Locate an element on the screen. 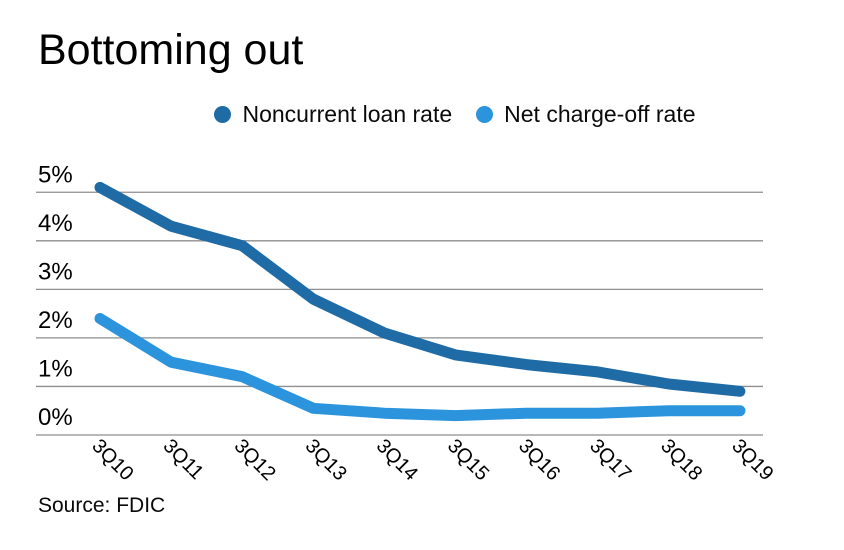 This screenshot has width=844, height=550. x-axis-tick-label: 3Q16 is located at coordinates (539, 460).